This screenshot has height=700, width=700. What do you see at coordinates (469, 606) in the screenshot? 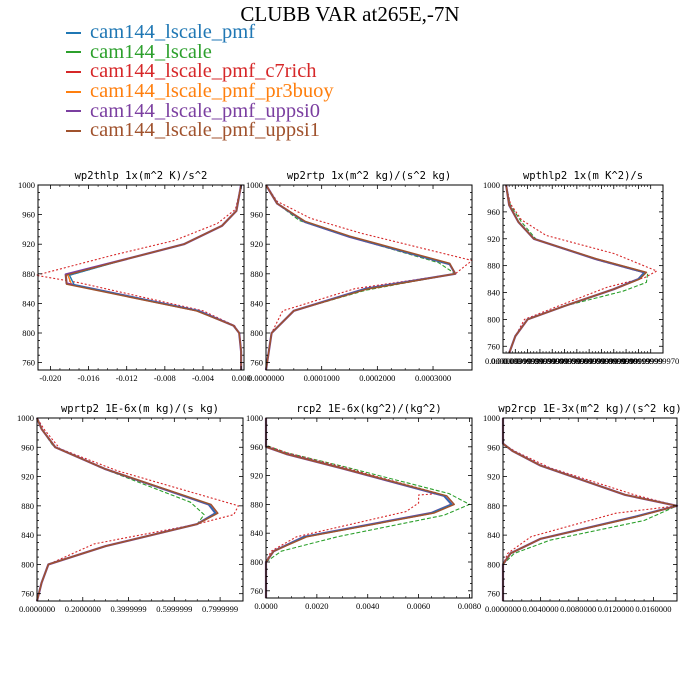
I see `x-tick-label: 0.0080` at bounding box center [469, 606].